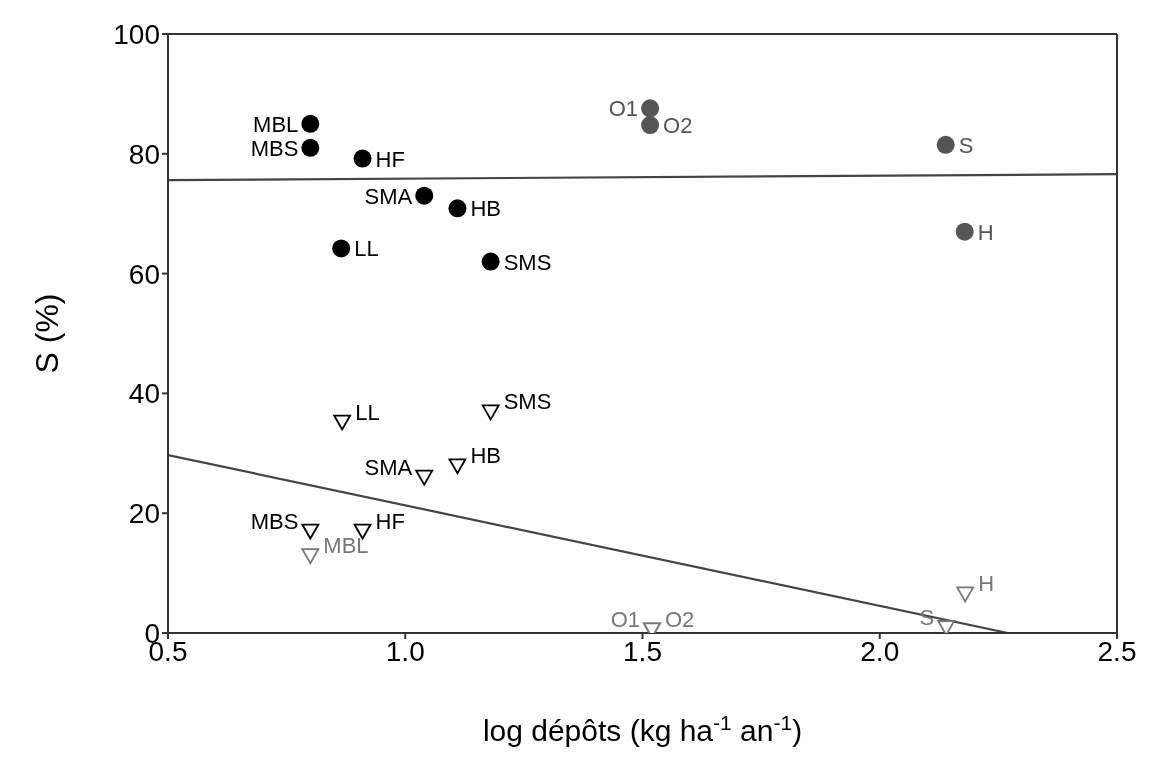 This screenshot has width=1165, height=783. I want to click on x-tick-label: 2.0, so click(880, 651).